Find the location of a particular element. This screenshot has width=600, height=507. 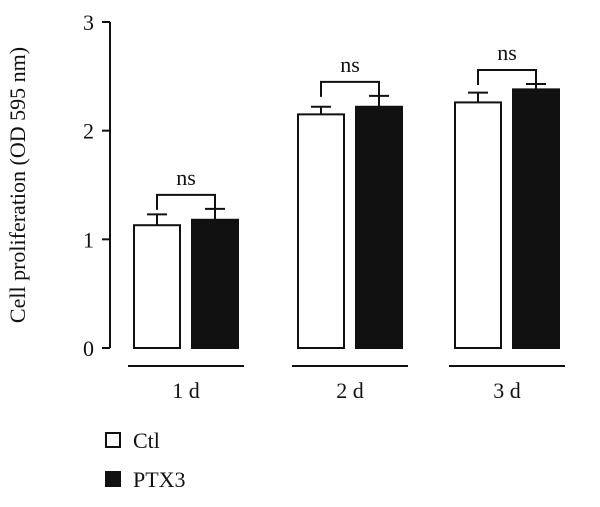

legend-label-ptx3: PTX3 is located at coordinates (159, 479).